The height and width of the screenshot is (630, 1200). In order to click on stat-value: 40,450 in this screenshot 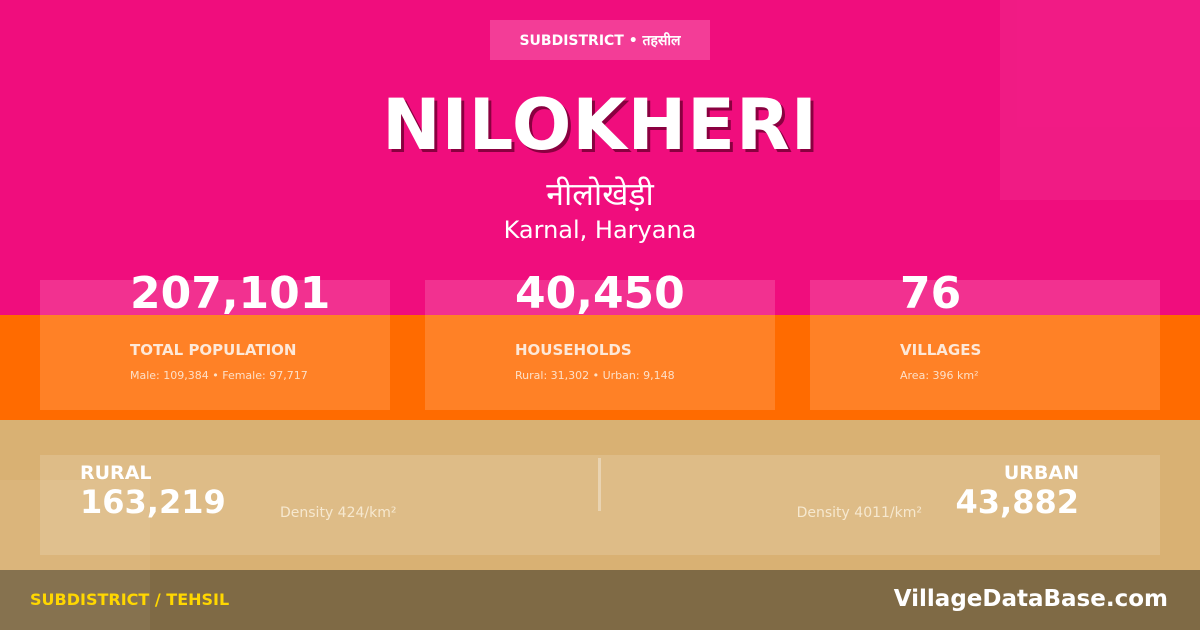, I will do `click(600, 293)`.